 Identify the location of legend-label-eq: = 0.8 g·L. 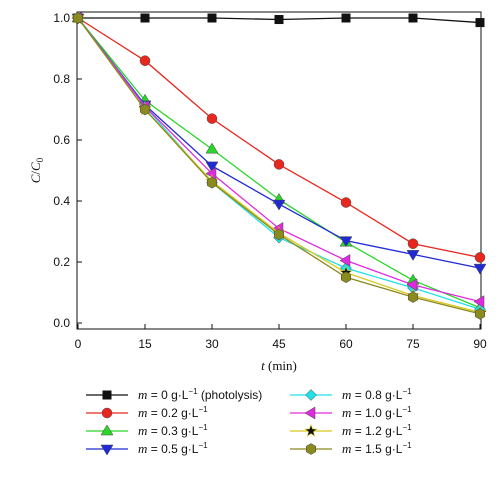
(376, 395).